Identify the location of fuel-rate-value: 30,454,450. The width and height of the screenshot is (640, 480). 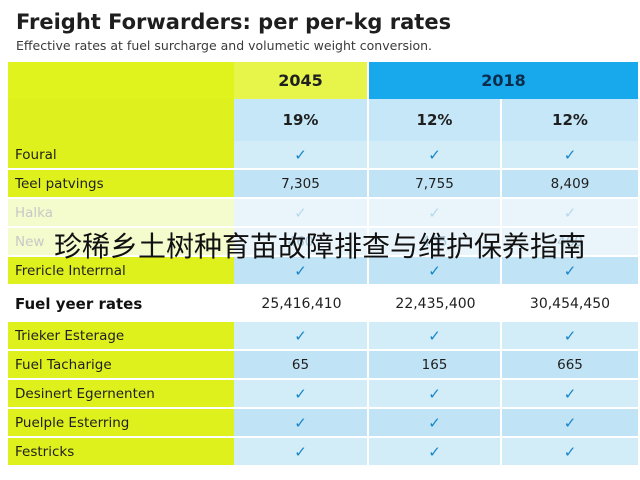
(570, 304).